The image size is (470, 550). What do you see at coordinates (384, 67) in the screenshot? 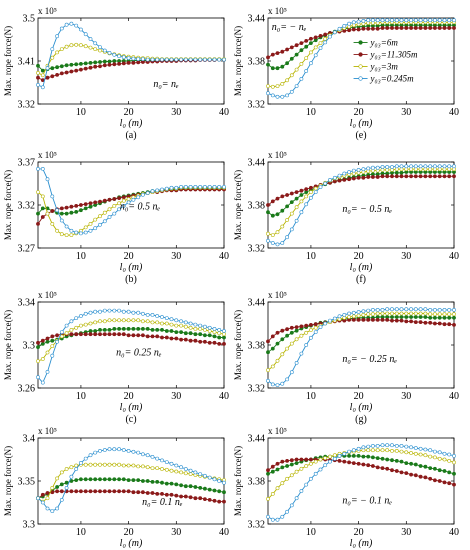
I see `legend-label: y₀₃=3m` at bounding box center [384, 67].